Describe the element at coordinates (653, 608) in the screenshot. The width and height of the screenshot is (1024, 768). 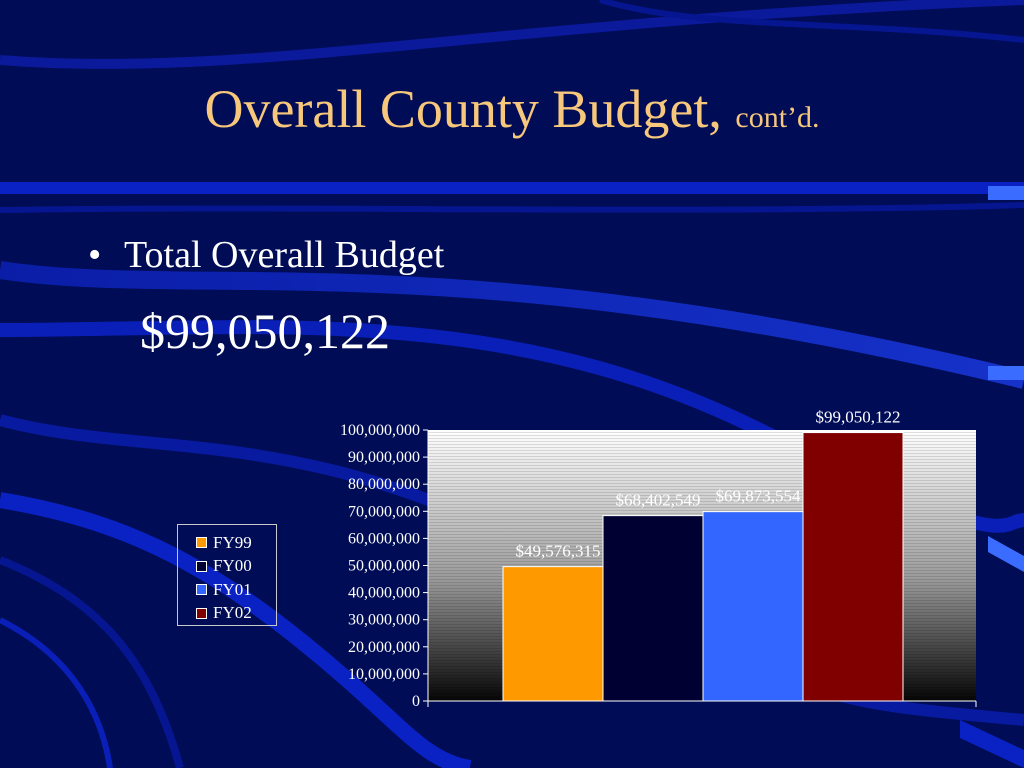
I see `bar-fy00` at that location.